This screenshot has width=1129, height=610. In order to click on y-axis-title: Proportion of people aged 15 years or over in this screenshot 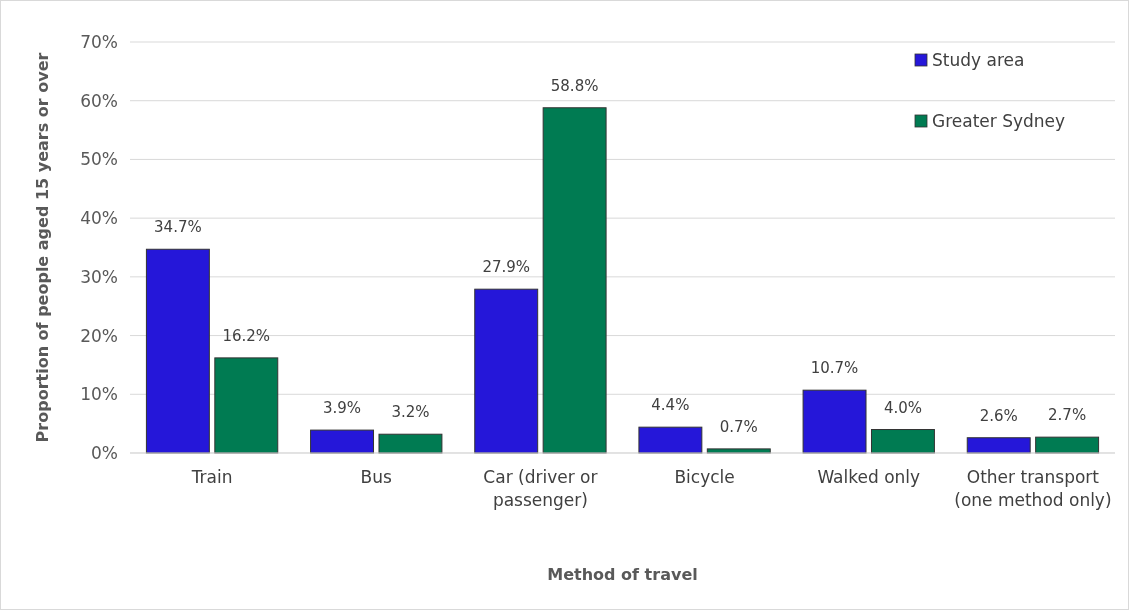, I will do `click(42, 247)`.